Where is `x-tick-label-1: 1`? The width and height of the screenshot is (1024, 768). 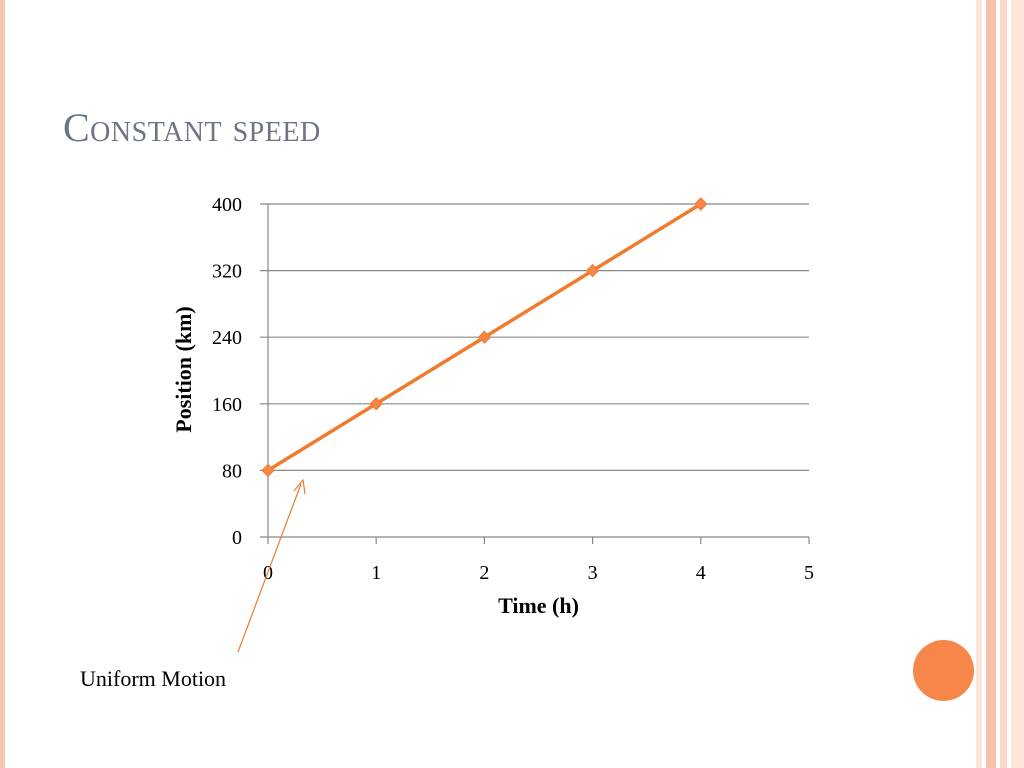
x-tick-label-1: 1 is located at coordinates (376, 573).